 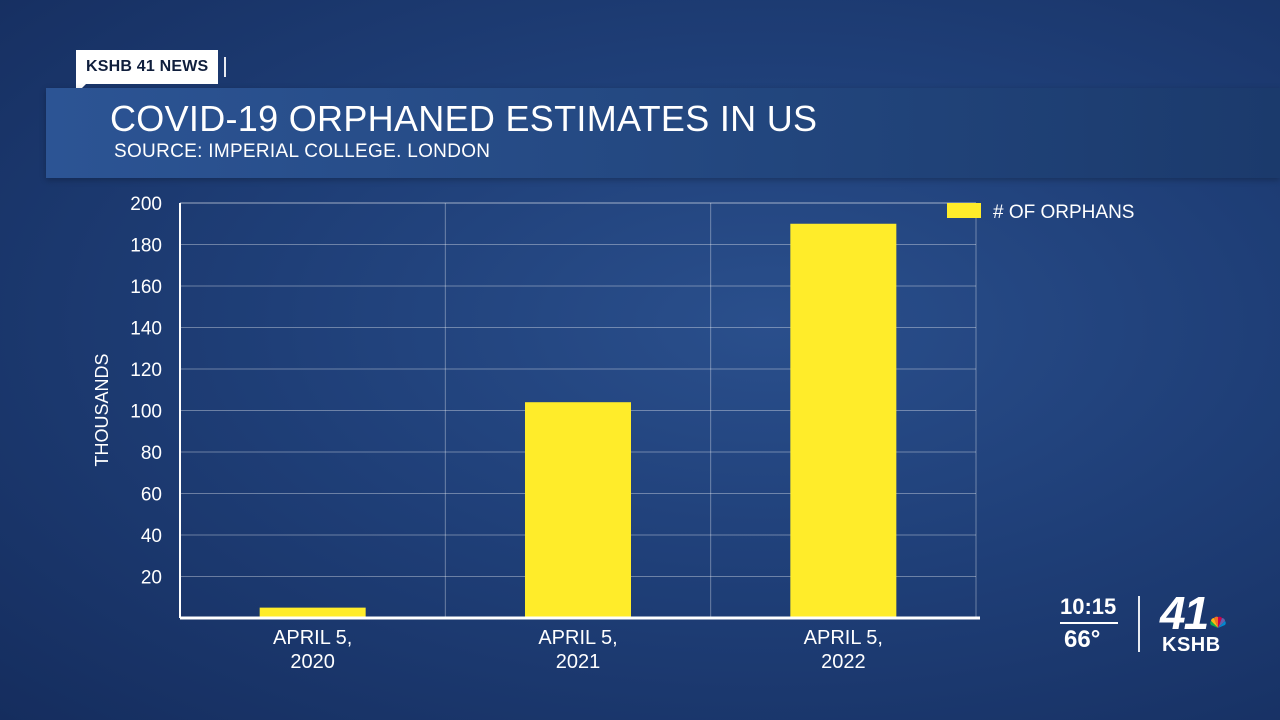 I want to click on logo-divider, so click(x=1139, y=624).